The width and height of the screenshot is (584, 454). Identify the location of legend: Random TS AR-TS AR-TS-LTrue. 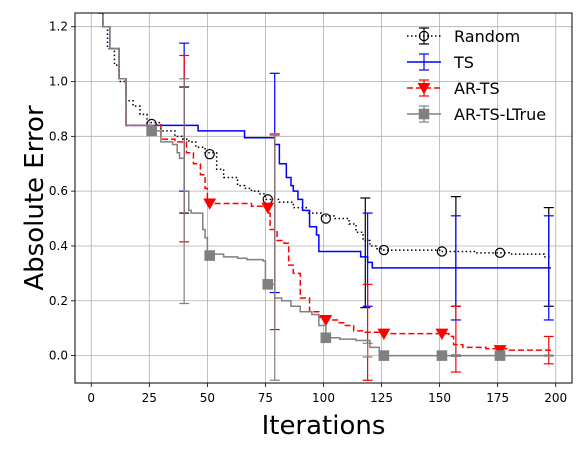
(476, 75).